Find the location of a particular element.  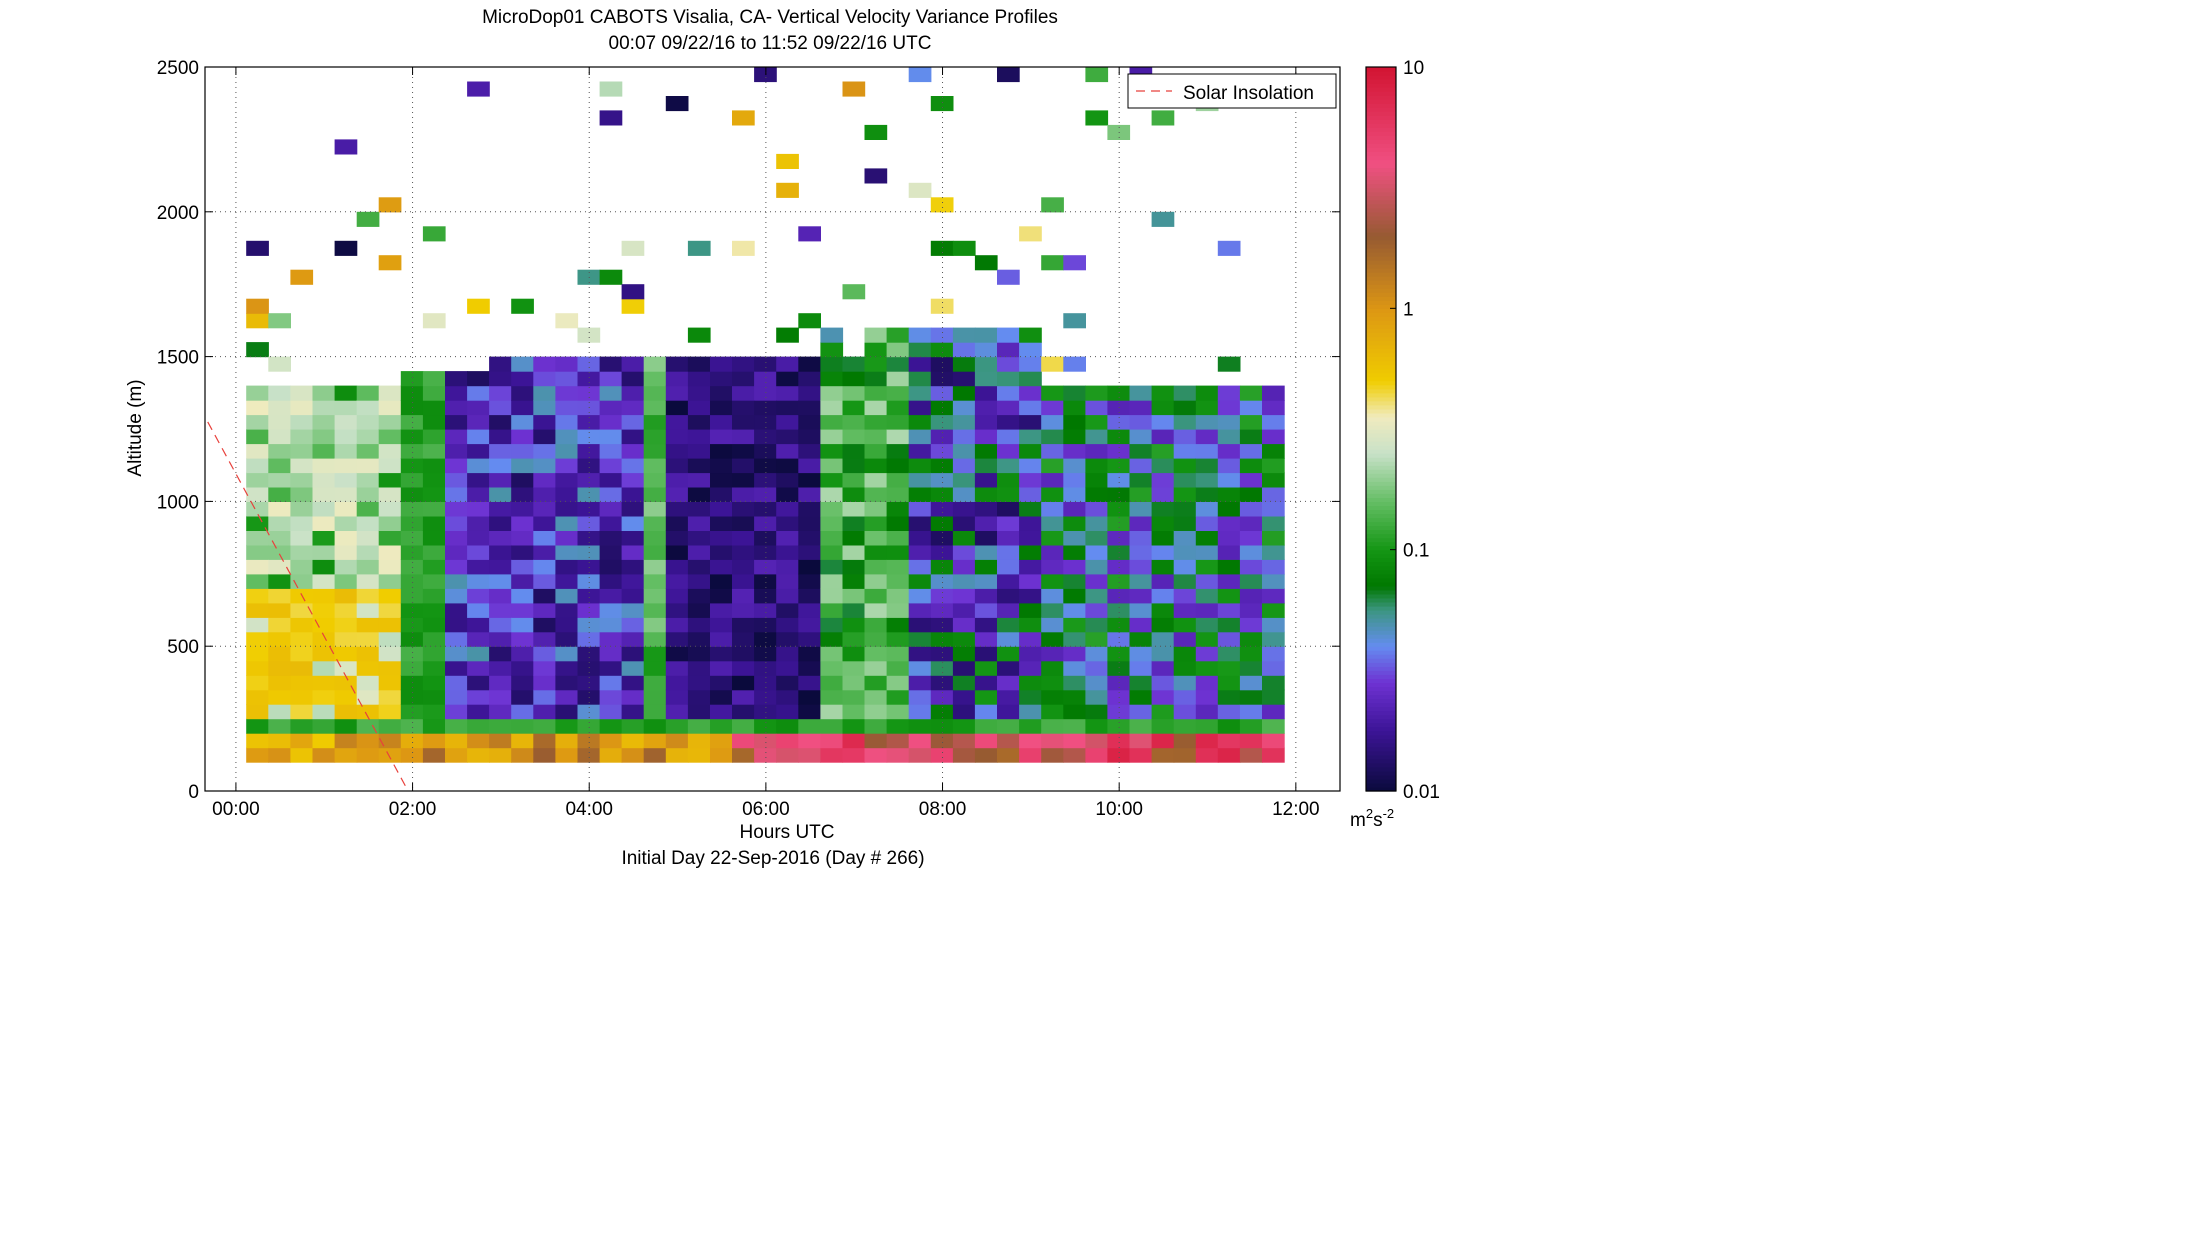

colorbar-unit-label: m2s-2 is located at coordinates (1372, 818).